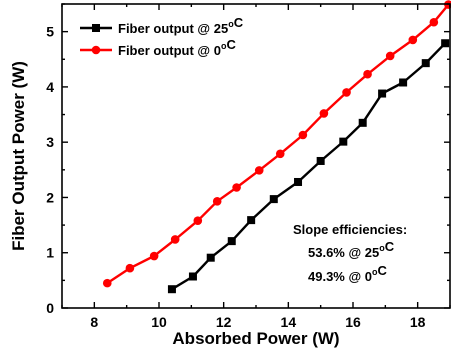 Image resolution: width=451 pixels, height=356 pixels. What do you see at coordinates (350, 229) in the screenshot?
I see `slope-heading: Slope efficiencies:` at bounding box center [350, 229].